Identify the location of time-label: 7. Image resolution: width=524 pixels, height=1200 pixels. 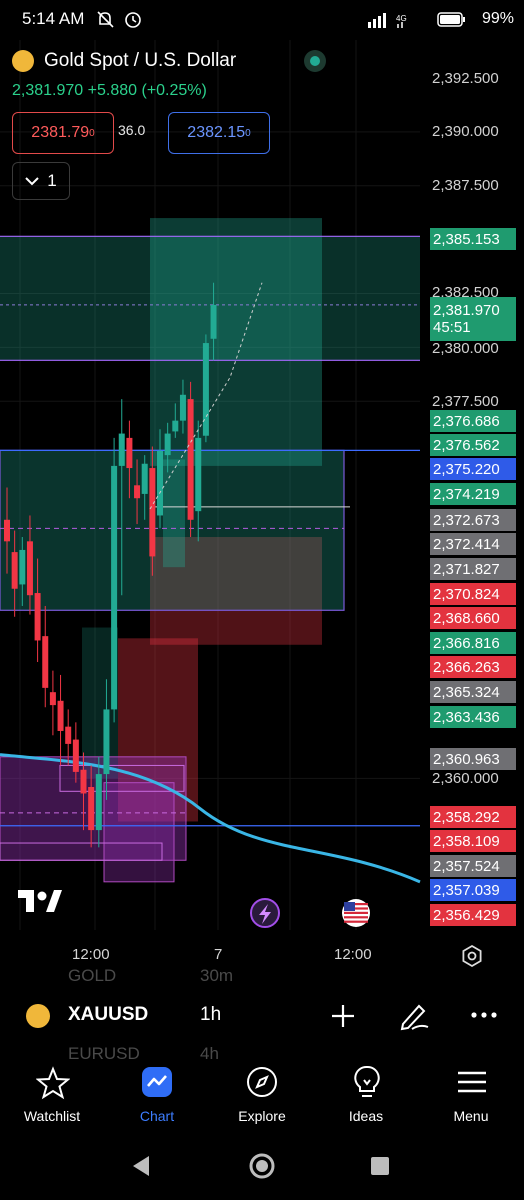
(218, 954).